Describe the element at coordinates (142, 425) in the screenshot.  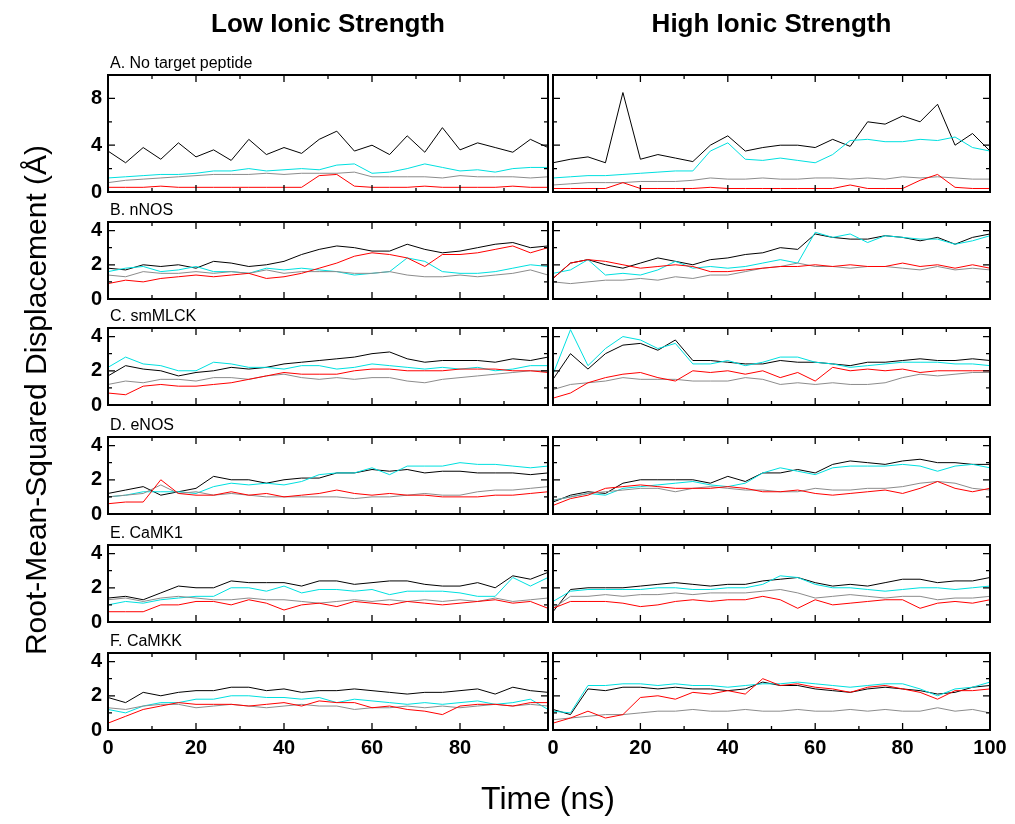
I see `chart-subtitle: D. eNOS` at that location.